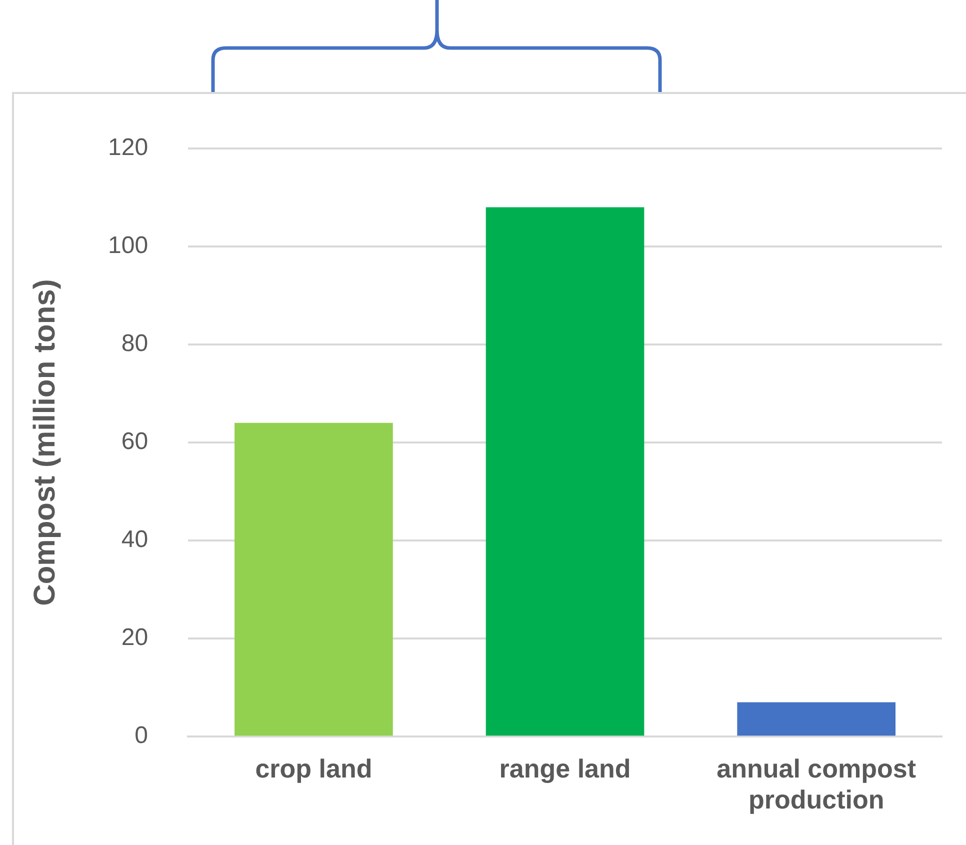 Image resolution: width=966 pixels, height=845 pixels. I want to click on y-tick-label: 0, so click(141, 736).